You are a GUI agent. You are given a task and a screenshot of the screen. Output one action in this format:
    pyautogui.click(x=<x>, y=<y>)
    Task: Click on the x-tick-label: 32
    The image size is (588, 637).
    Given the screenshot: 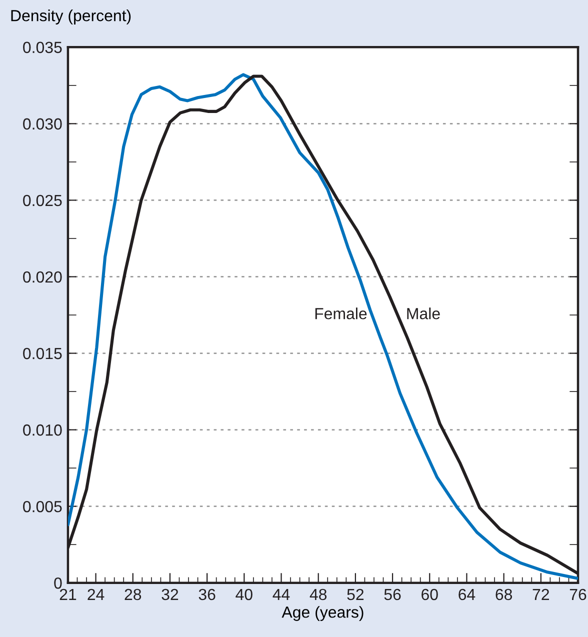 What is the action you would take?
    pyautogui.click(x=170, y=594)
    